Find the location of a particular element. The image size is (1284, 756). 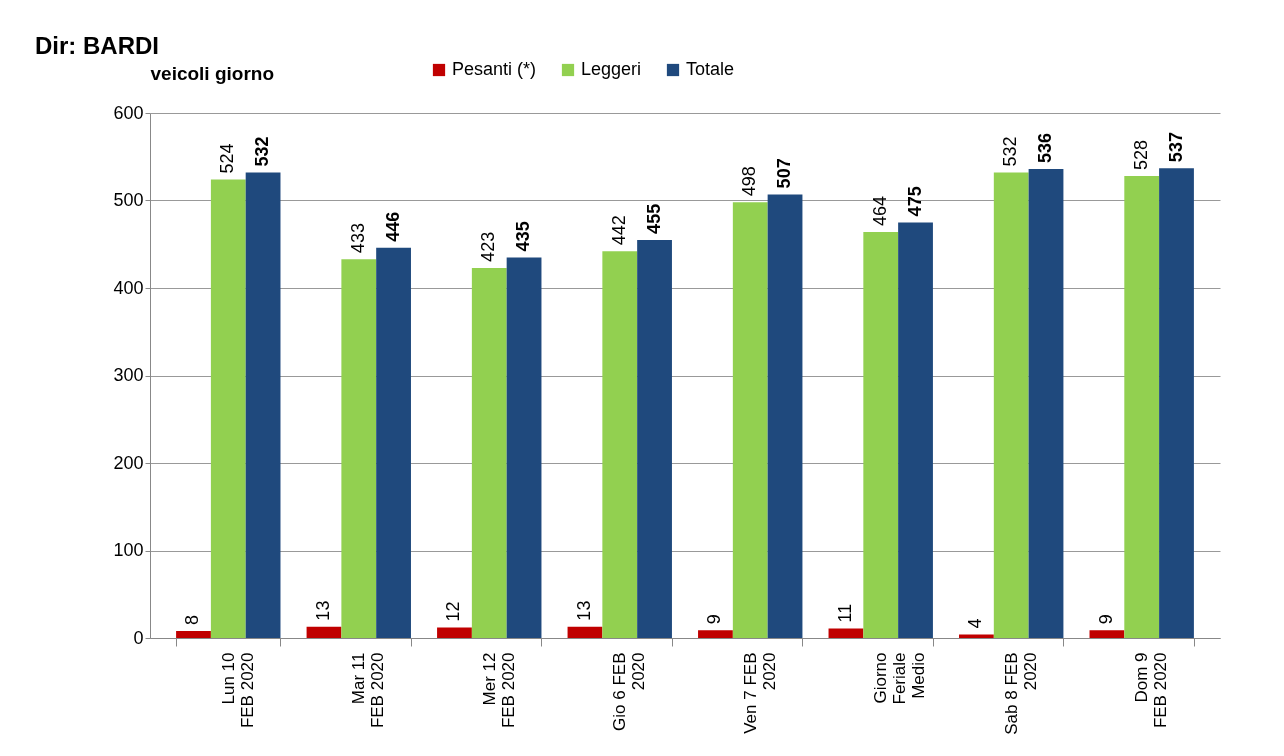

data-label: 536 is located at coordinates (1045, 147).